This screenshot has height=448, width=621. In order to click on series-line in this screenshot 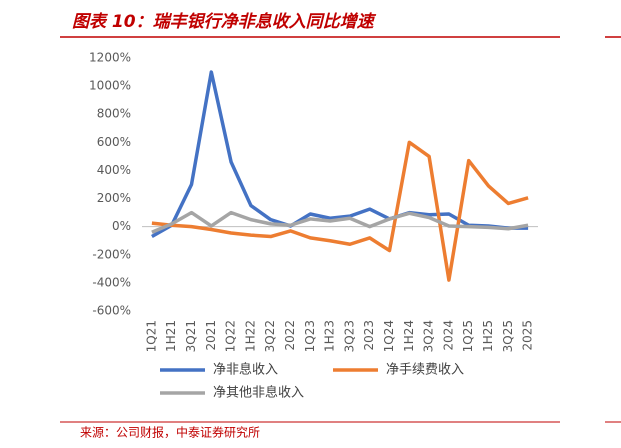, I will do `click(340, 222)`.